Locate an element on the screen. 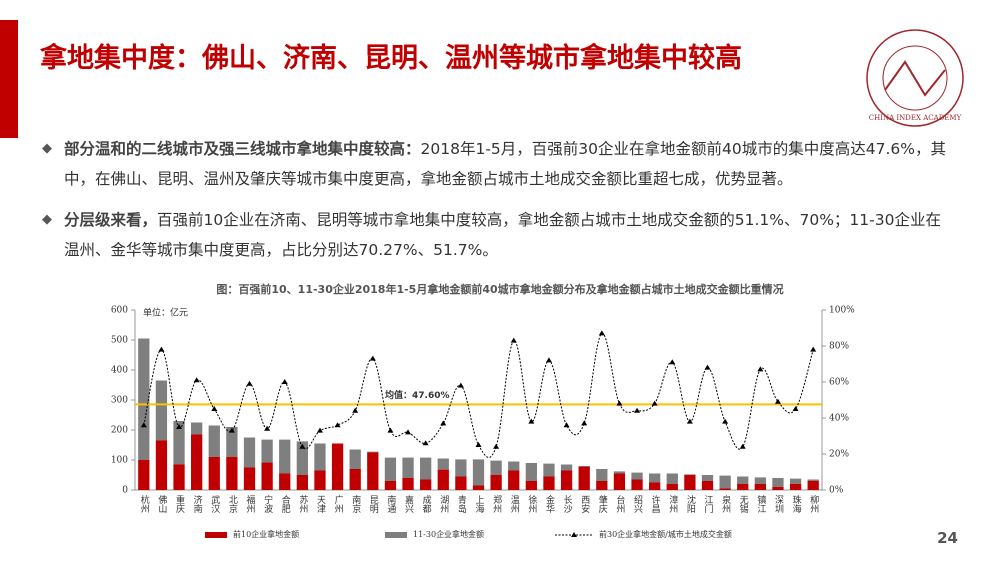  y2-tick-label: 20% is located at coordinates (839, 455).